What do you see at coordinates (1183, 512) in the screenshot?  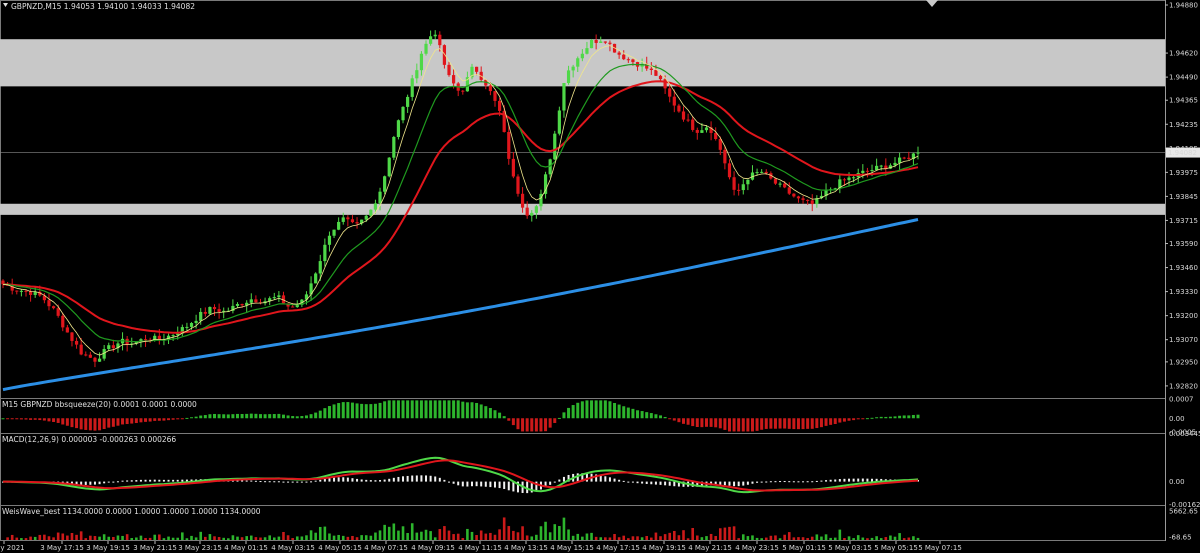 I see `weiswave-tick-label: 5662.65` at bounding box center [1183, 512].